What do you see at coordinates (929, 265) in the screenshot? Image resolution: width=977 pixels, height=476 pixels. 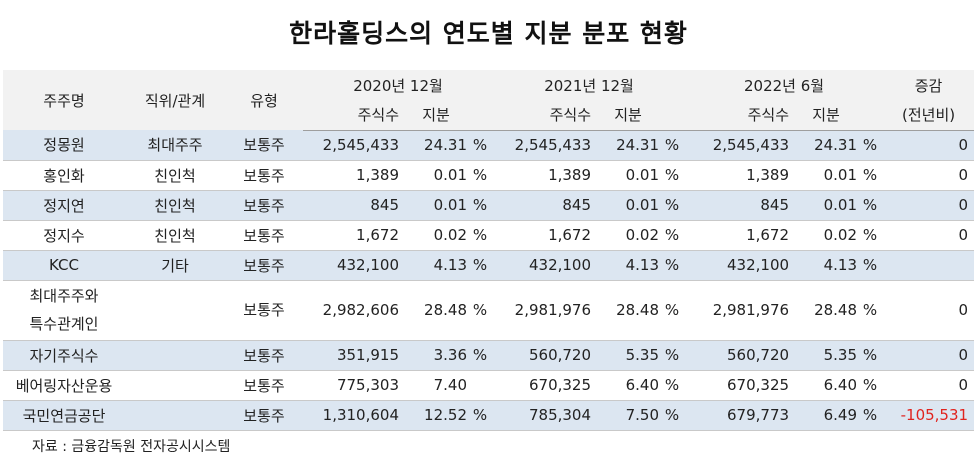 I see `cell-change` at bounding box center [929, 265].